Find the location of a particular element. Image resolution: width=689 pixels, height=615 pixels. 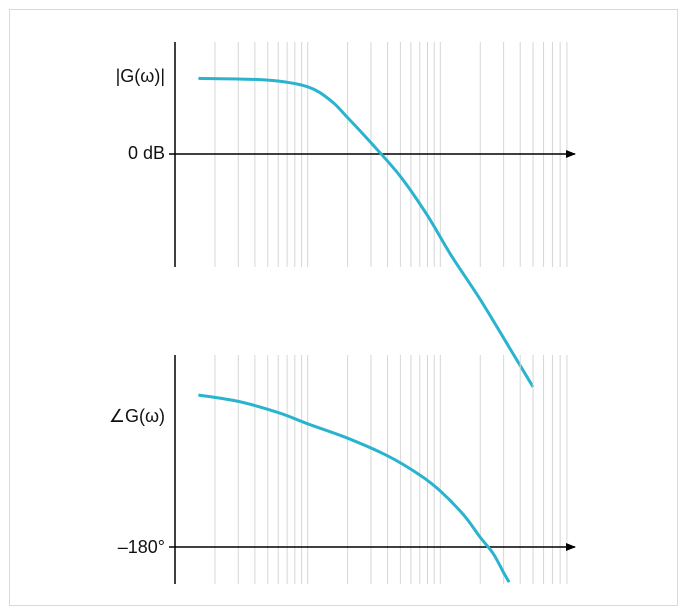

phase-curve is located at coordinates (354, 488).